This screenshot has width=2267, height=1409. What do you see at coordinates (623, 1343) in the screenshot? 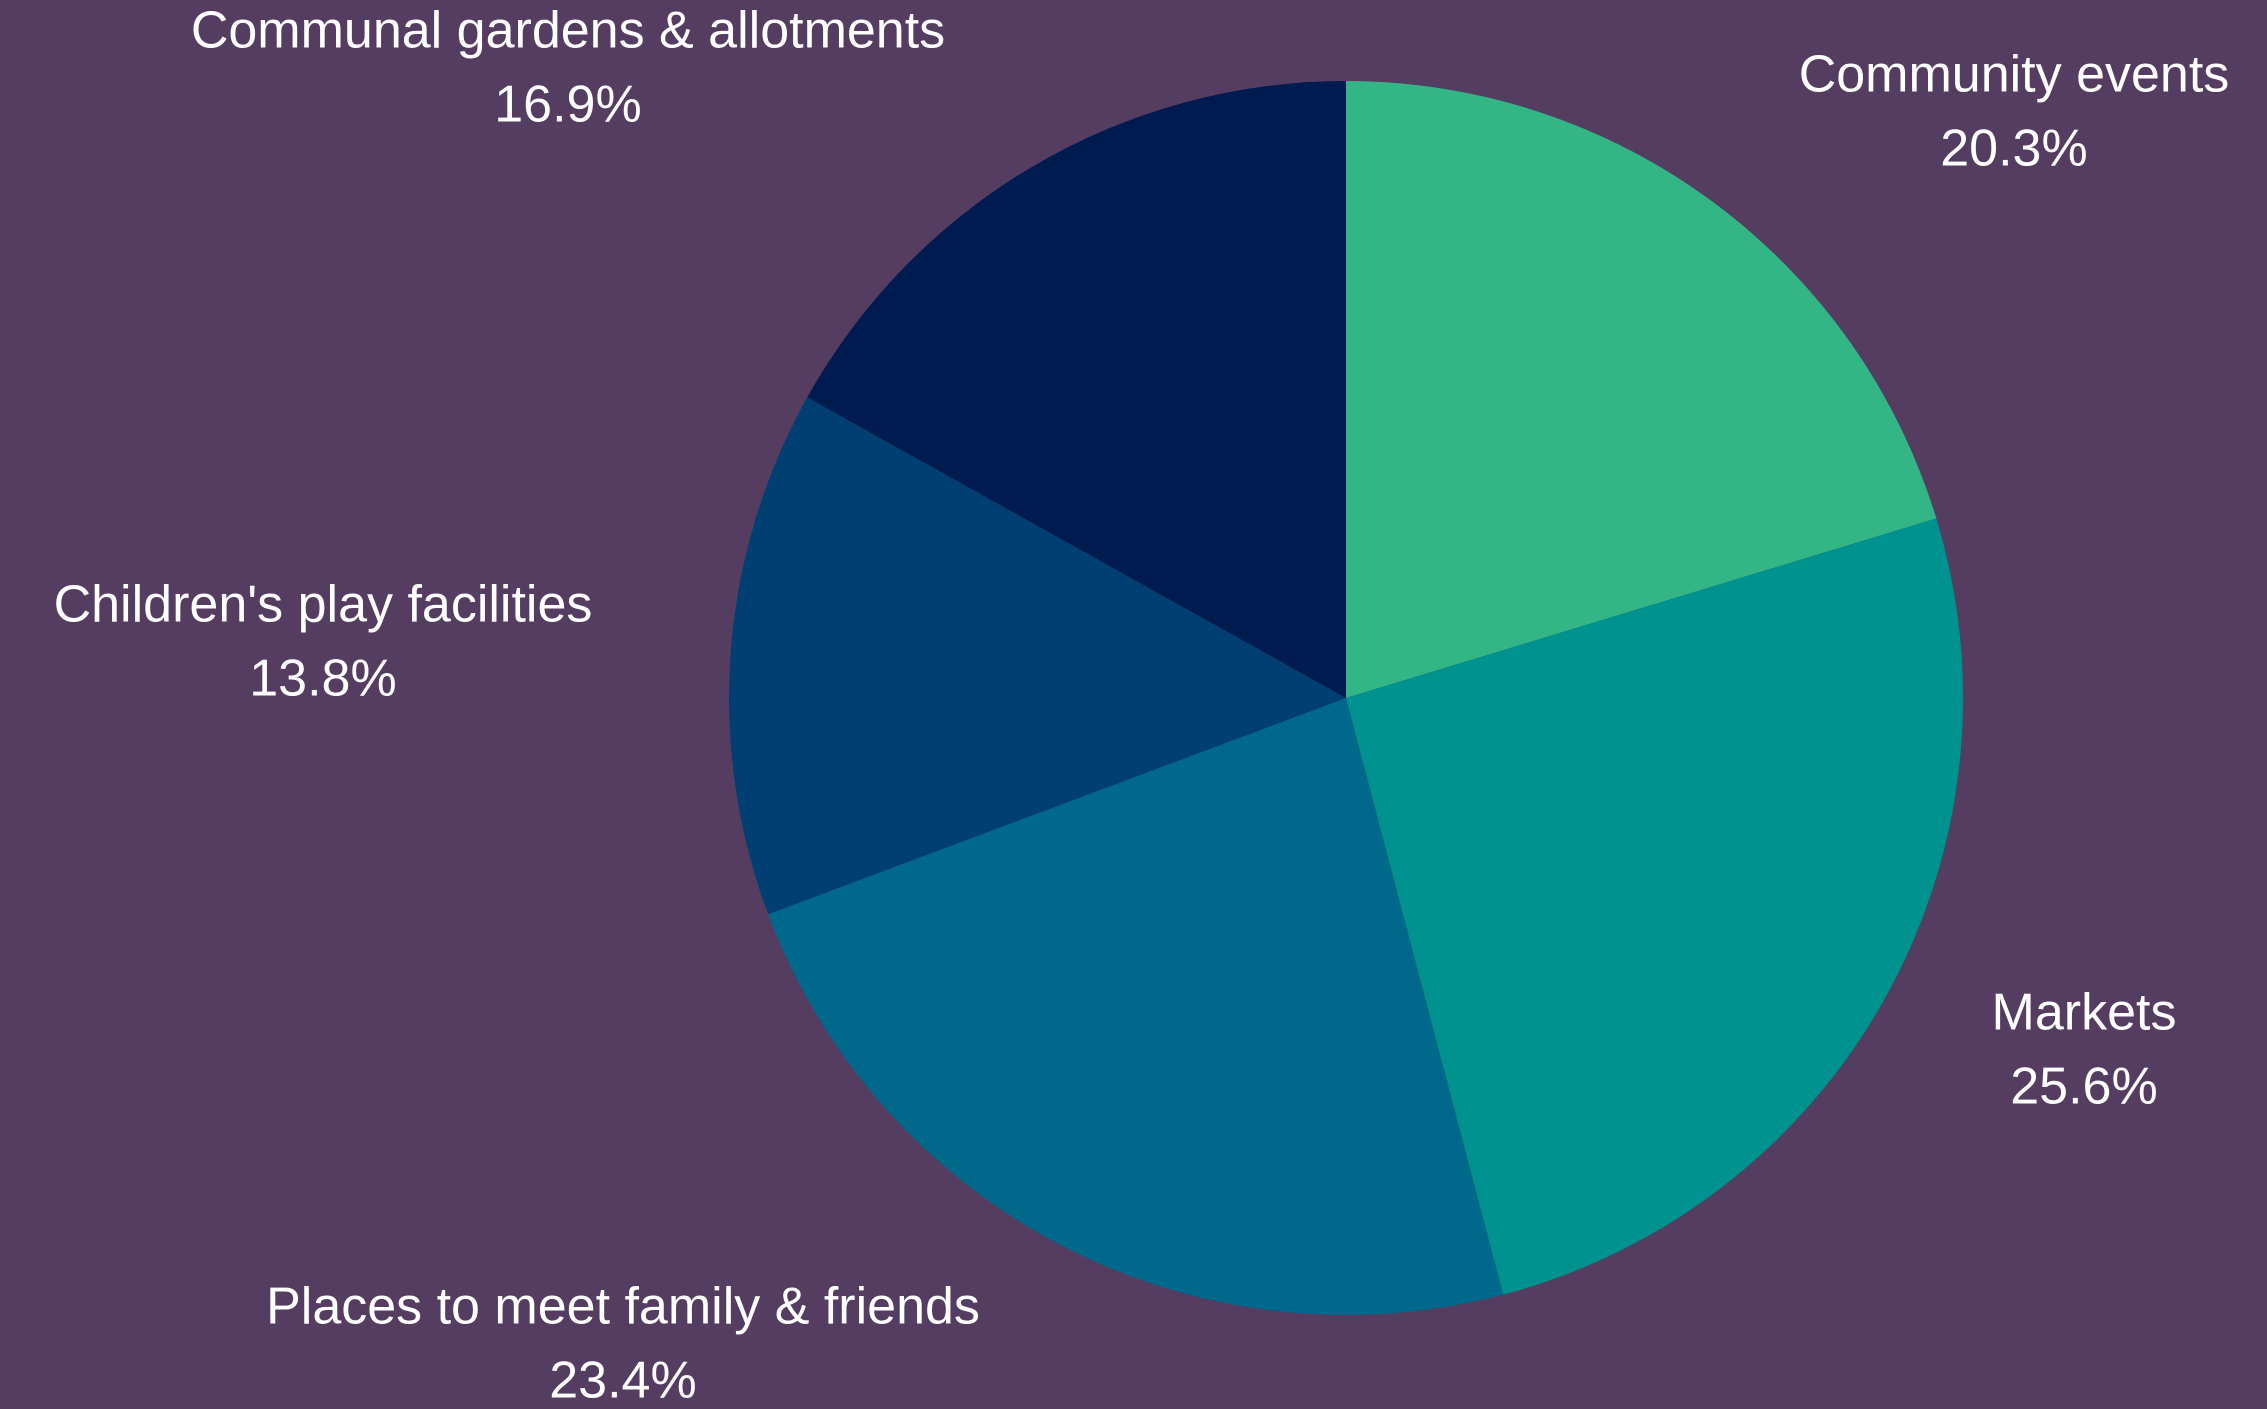
I see `slice-label-places-to-meet-family-friends: Places to meet family & friends 23.4%` at bounding box center [623, 1343].